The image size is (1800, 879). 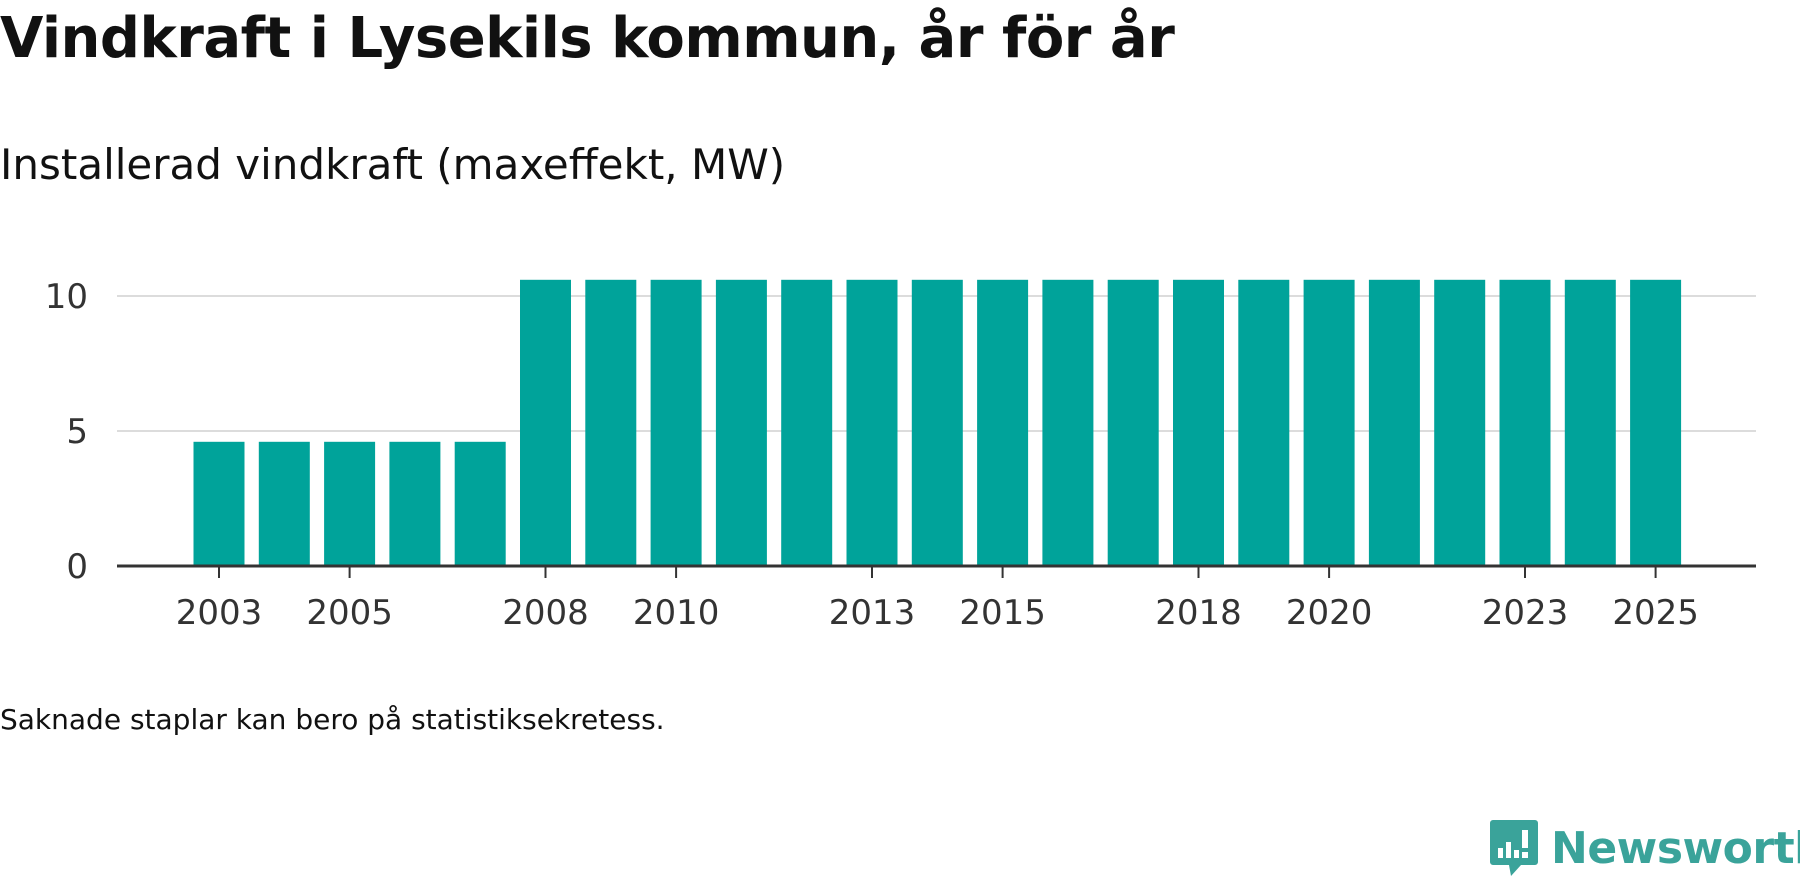 I want to click on chart-subtitle: Installerad vindkraft (maxeffekt, MW), so click(x=393, y=164).